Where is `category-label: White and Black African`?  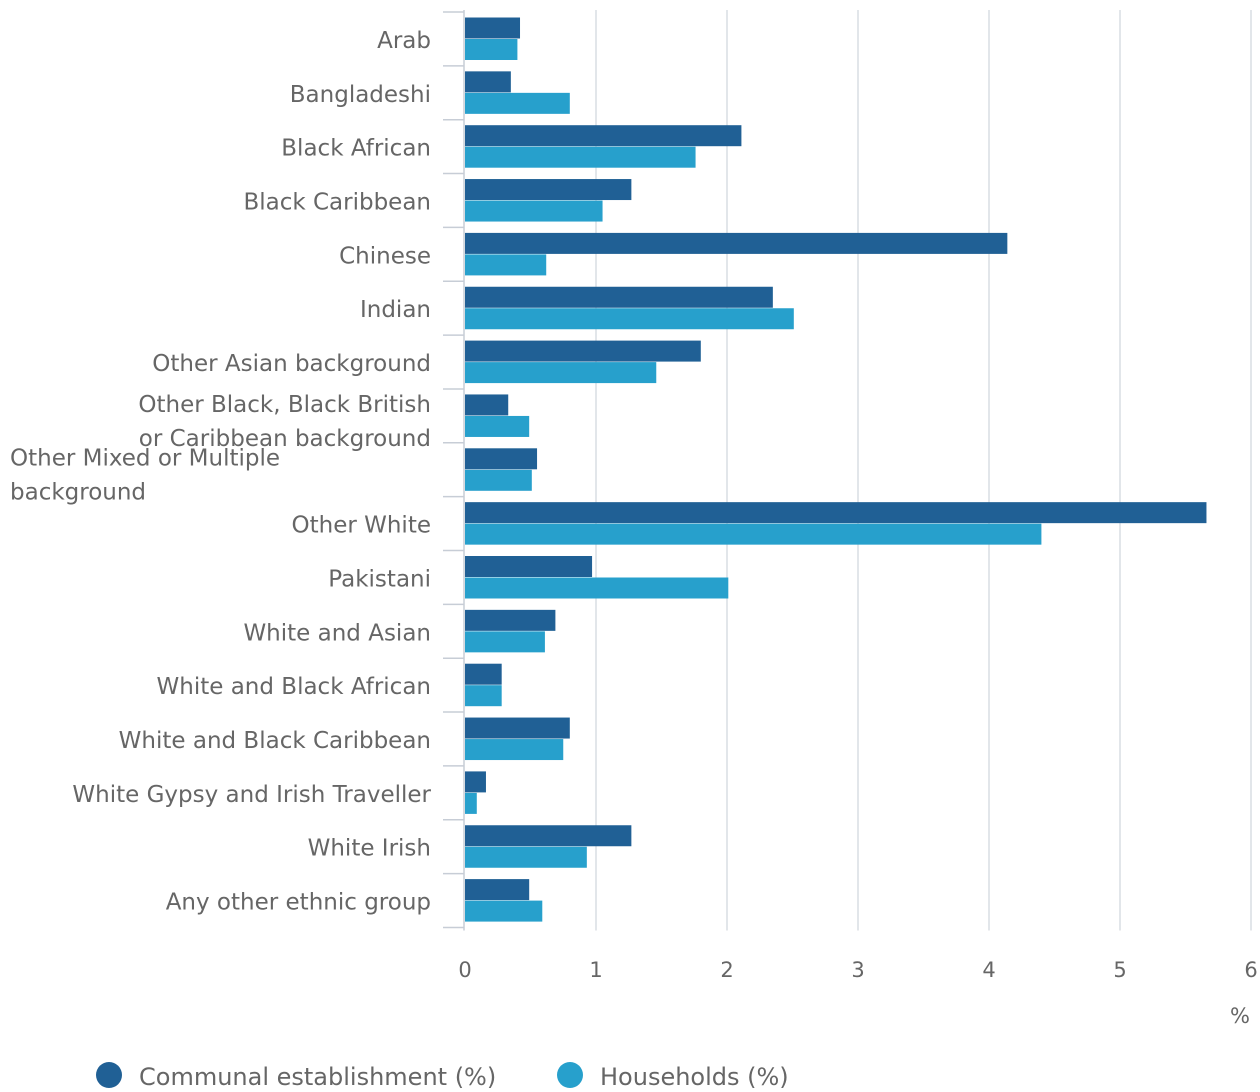
category-label: White and Black African is located at coordinates (294, 687).